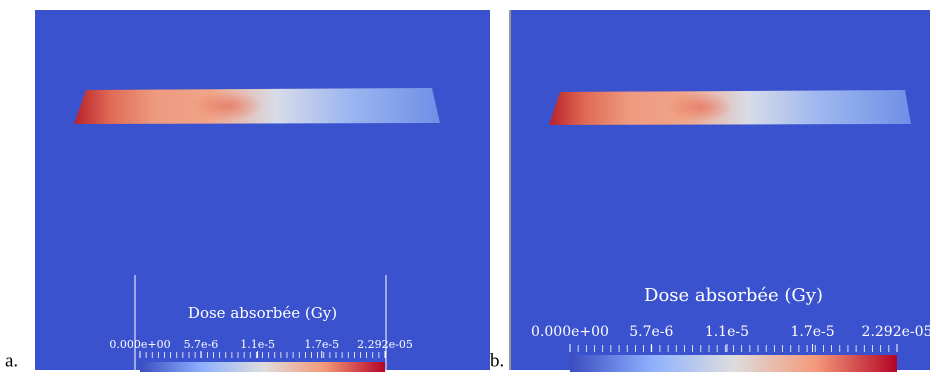 This screenshot has width=936, height=376. What do you see at coordinates (11, 360) in the screenshot?
I see `panel-label: a.` at bounding box center [11, 360].